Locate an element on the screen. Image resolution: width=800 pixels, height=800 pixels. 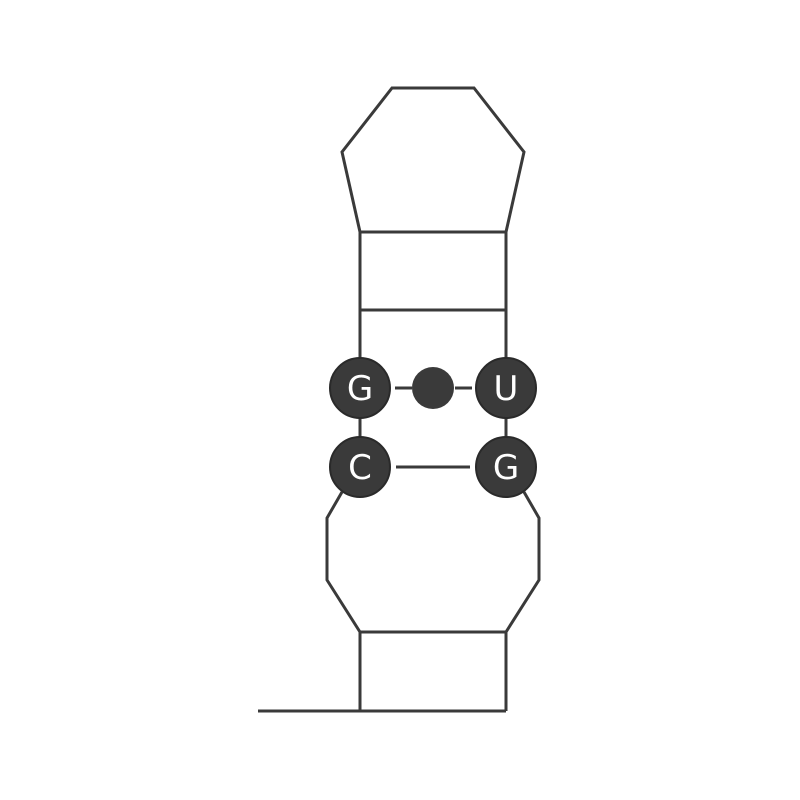
base-g-left-circle is located at coordinates (360, 388).